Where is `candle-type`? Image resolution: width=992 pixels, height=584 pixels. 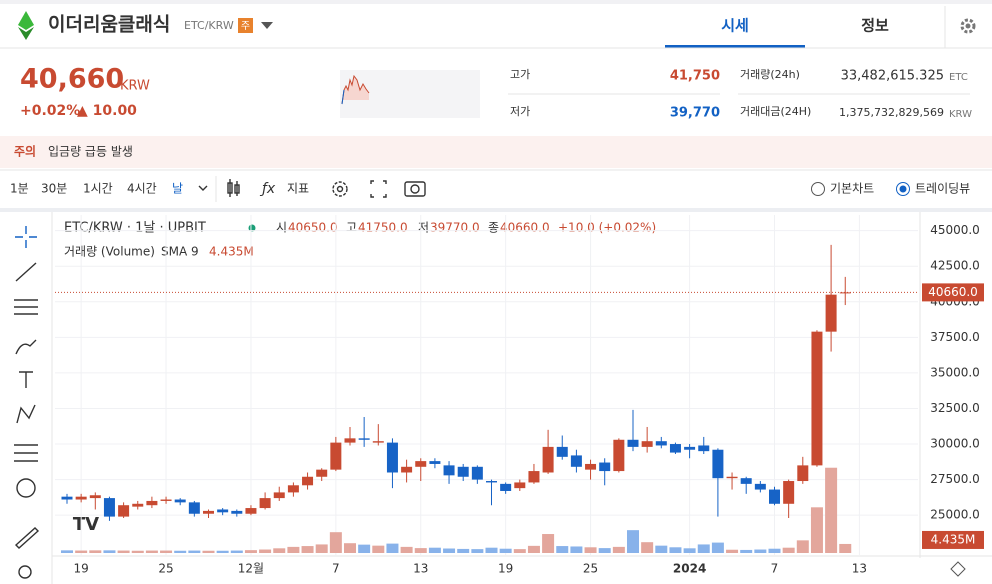
candle-type is located at coordinates (233, 188).